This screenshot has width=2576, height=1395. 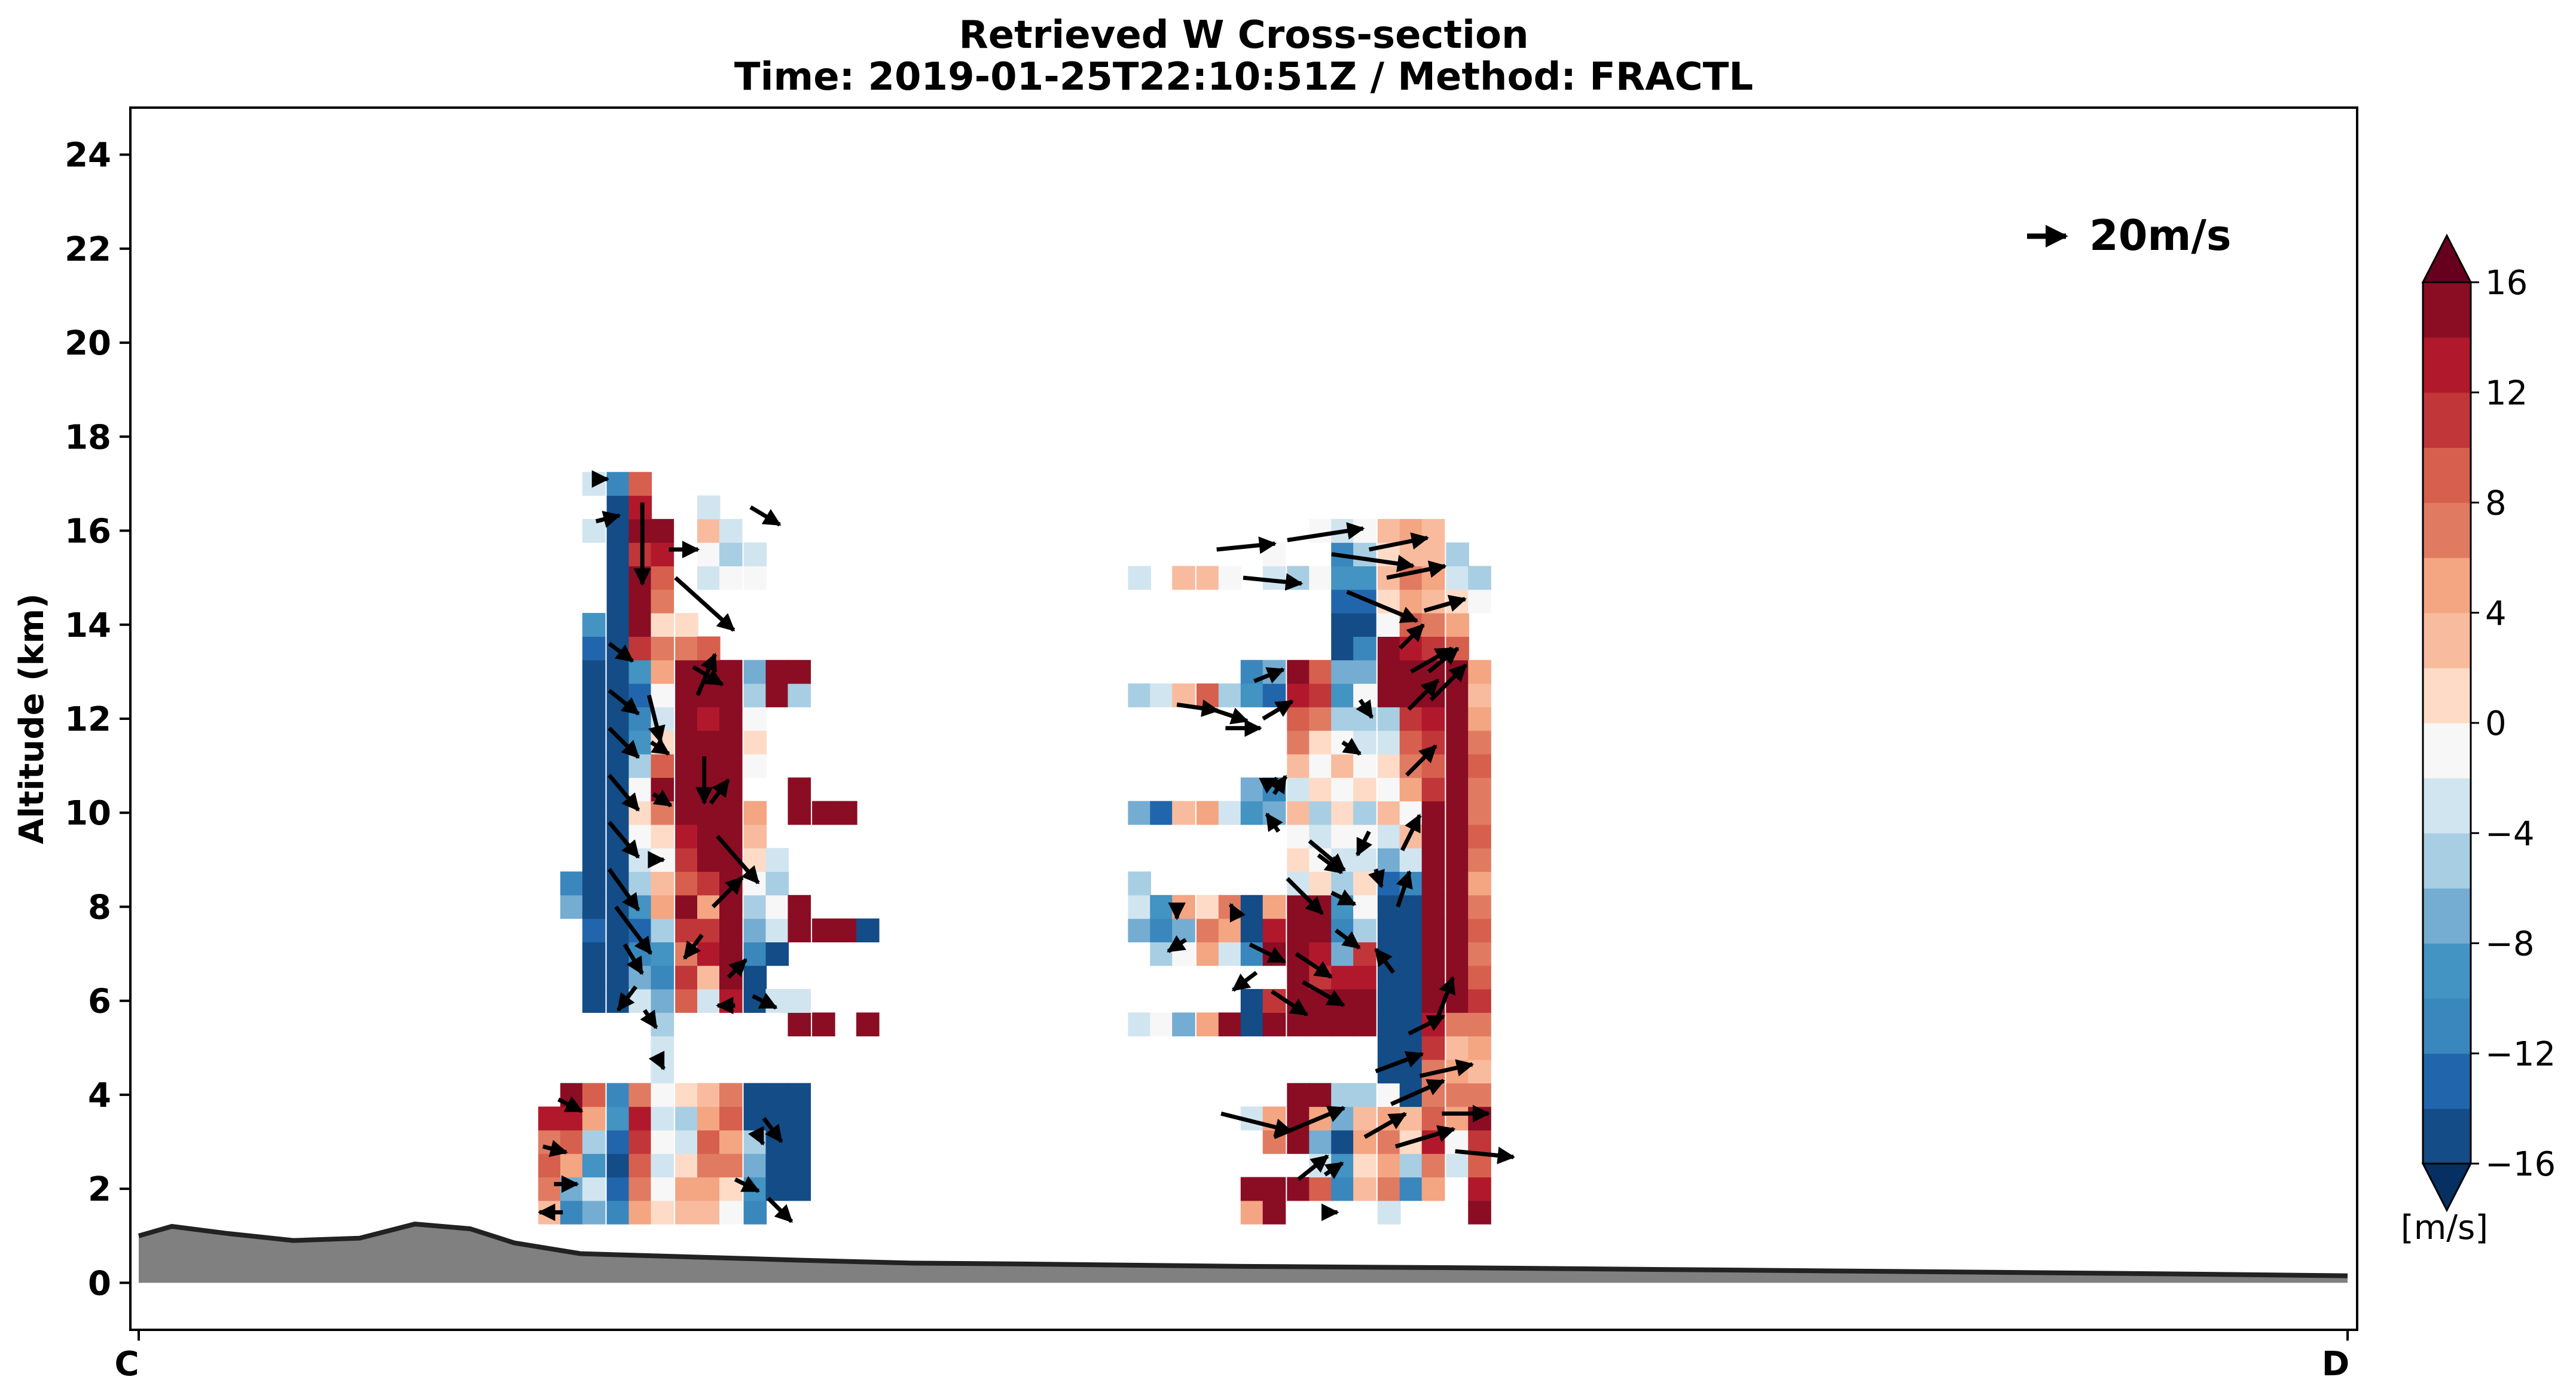 I want to click on colorbar-unit-label: [m/s], so click(x=2444, y=1228).